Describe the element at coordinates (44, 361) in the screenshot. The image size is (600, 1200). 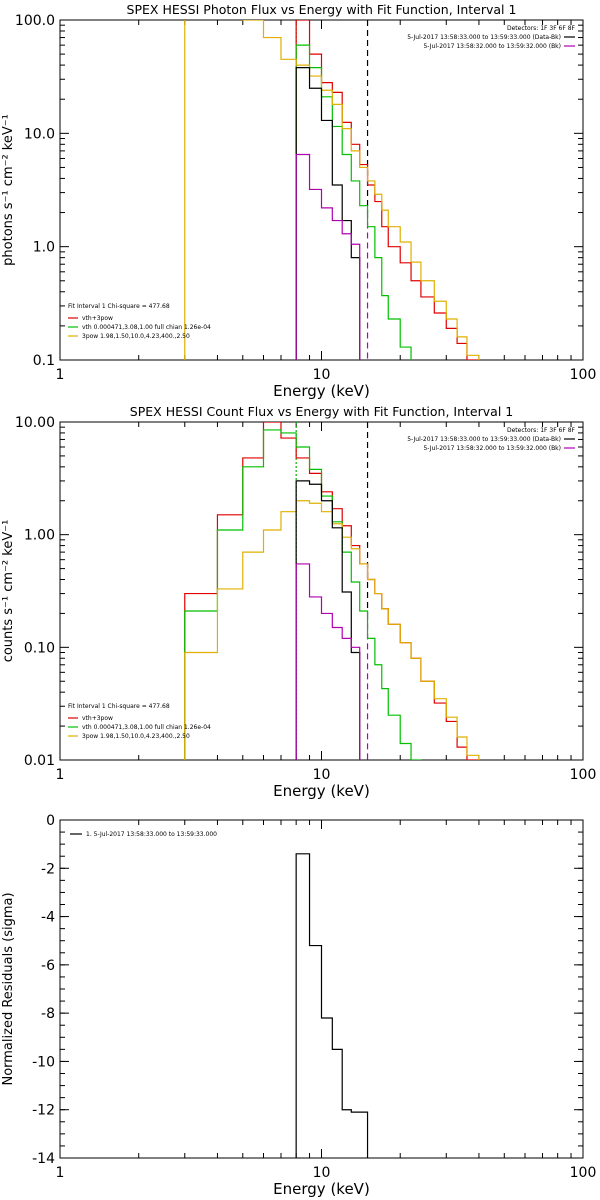
I see `y-tick-label: 0.1` at that location.